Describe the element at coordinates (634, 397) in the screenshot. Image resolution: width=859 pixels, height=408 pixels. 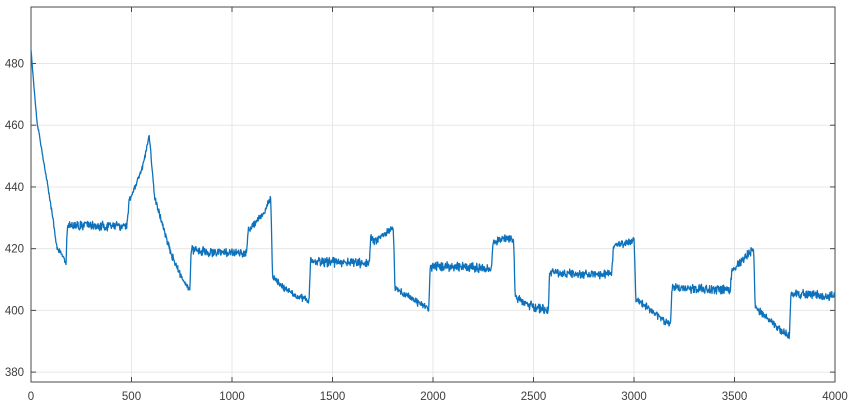
I see `x-tick-label: 3000` at that location.